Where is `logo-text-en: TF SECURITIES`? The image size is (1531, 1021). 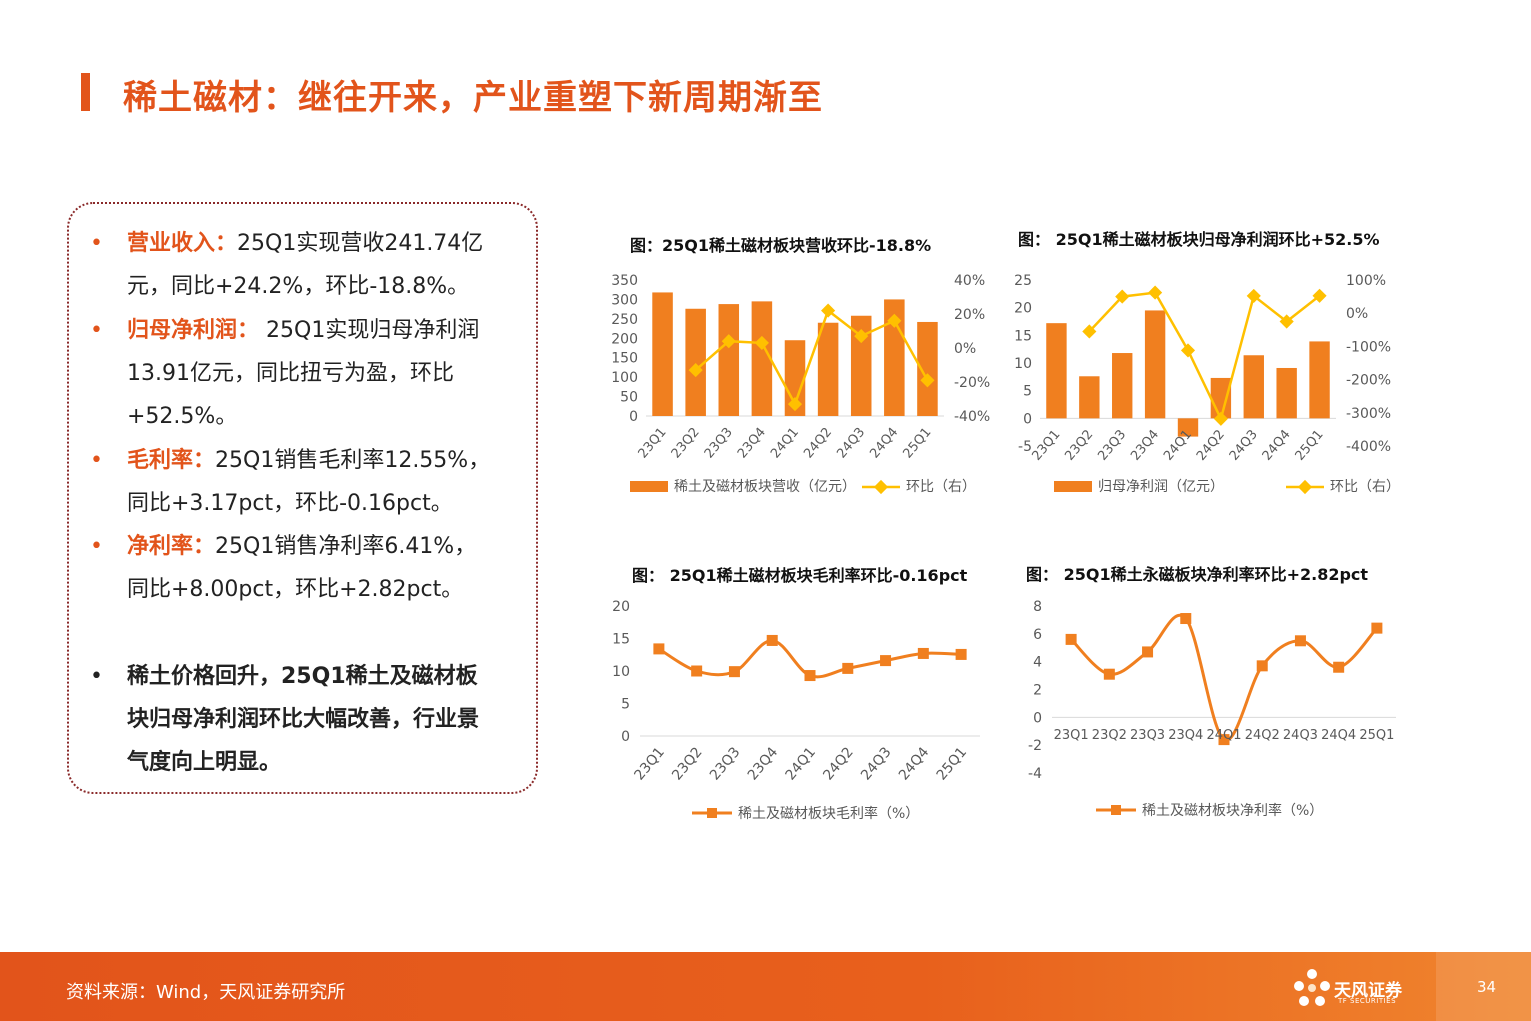 logo-text-en: TF SECURITIES is located at coordinates (1367, 1001).